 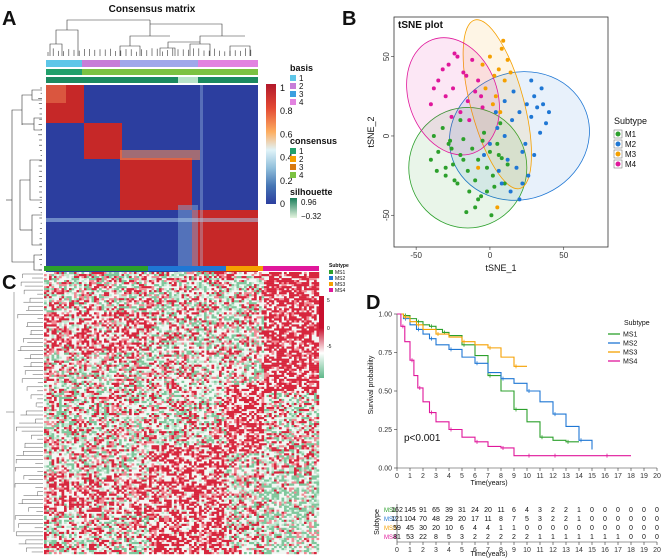 I want to click on km-ylabel: Survival probability, so click(x=371, y=384).